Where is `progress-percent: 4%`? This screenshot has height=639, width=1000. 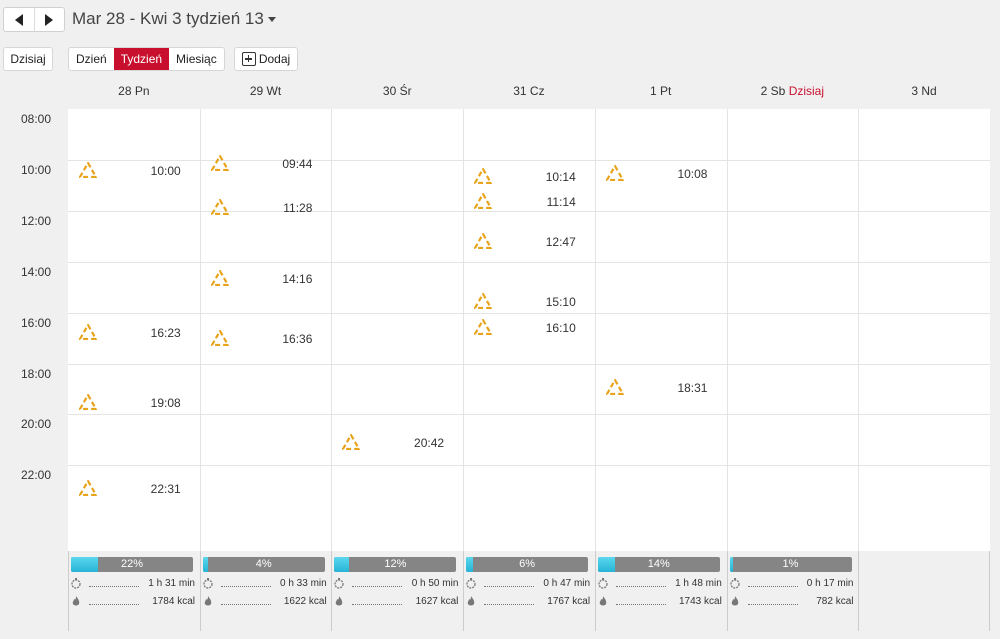
progress-percent: 4% is located at coordinates (263, 564).